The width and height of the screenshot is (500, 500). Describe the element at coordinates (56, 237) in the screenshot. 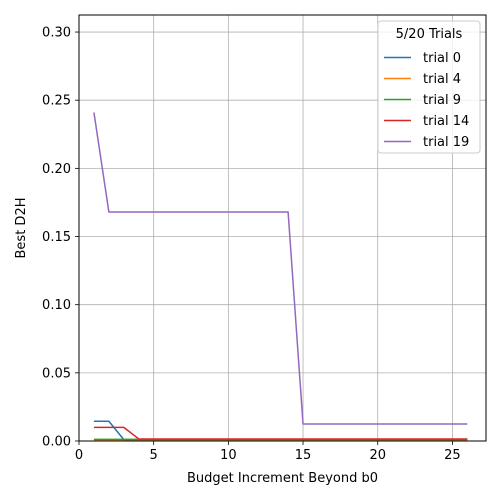

I see `y-tick-label: 0.15` at that location.